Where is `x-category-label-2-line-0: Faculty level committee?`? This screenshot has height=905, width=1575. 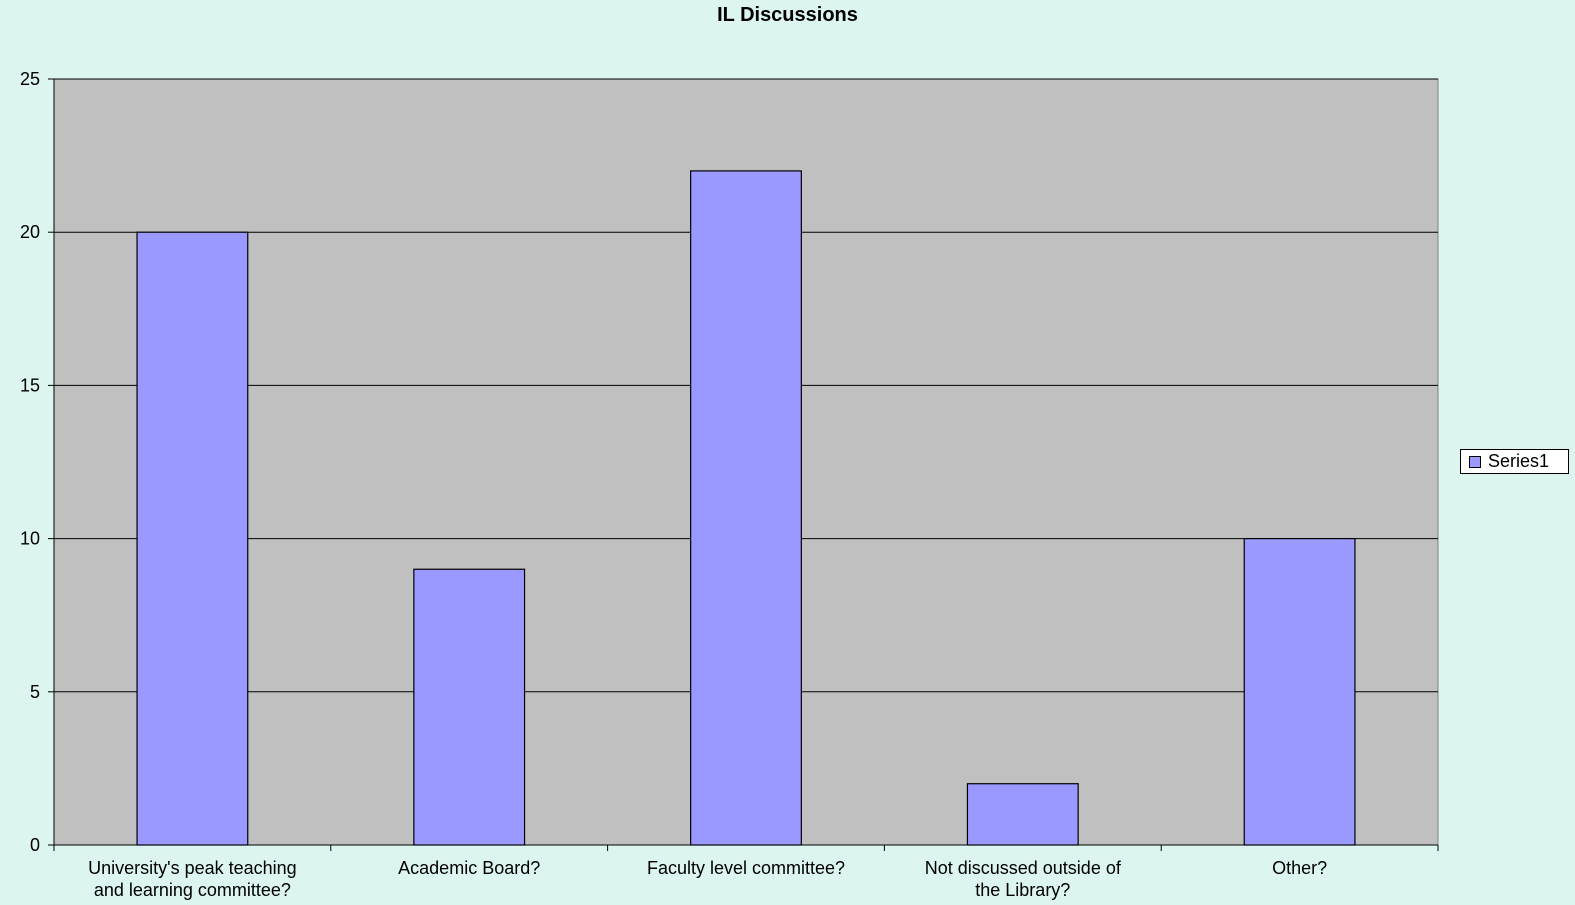 x-category-label-2-line-0: Faculty level committee? is located at coordinates (746, 868).